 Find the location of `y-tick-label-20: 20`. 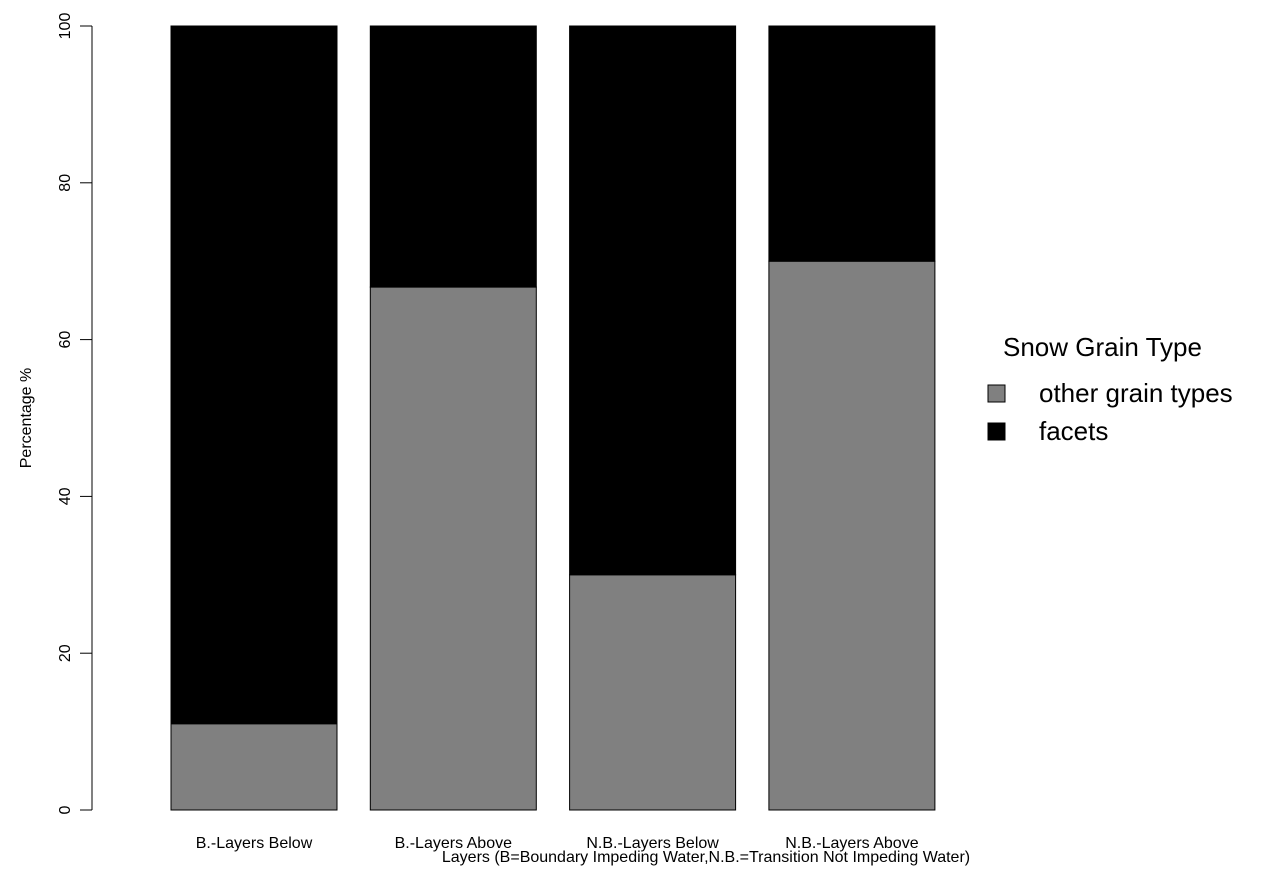

y-tick-label-20: 20 is located at coordinates (65, 653).